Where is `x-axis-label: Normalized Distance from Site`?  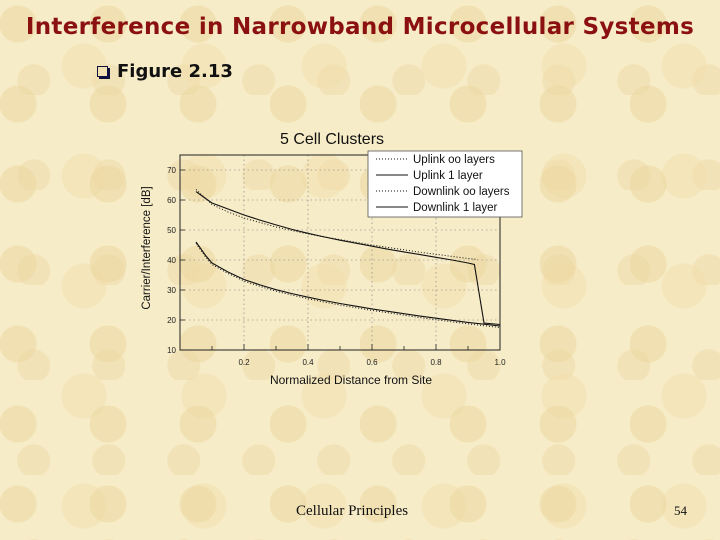
x-axis-label: Normalized Distance from Site is located at coordinates (351, 380).